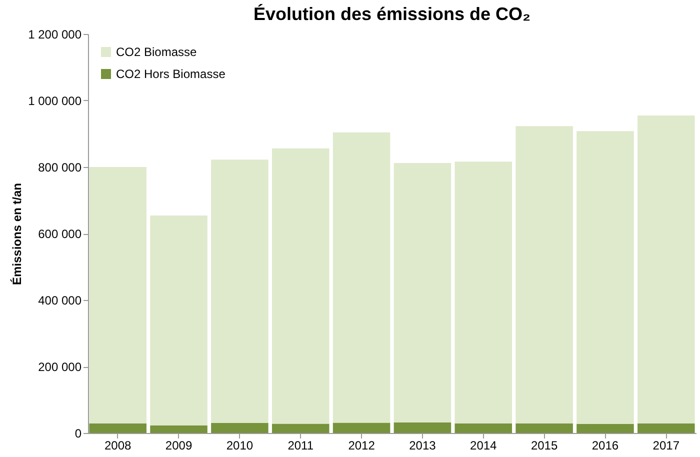 The height and width of the screenshot is (457, 700). I want to click on y-tick-label: 1 000 000, so click(55, 101).